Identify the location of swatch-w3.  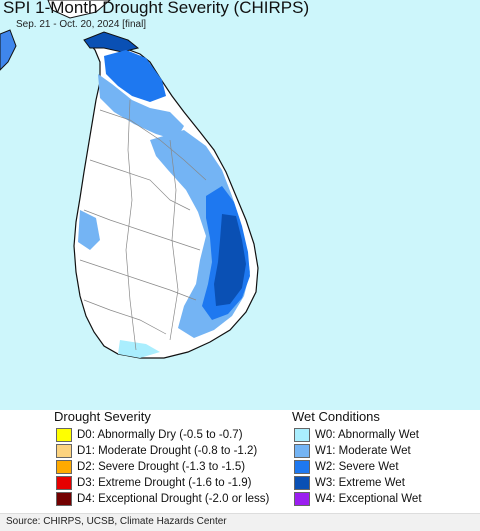
(302, 483).